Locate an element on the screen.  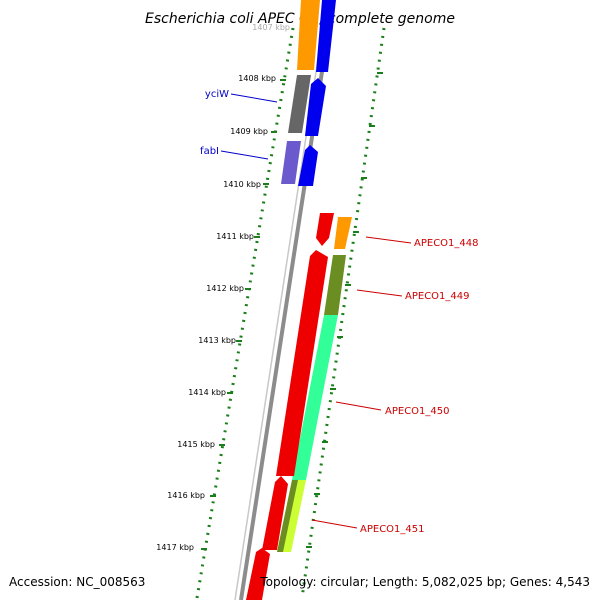
kbp-label: 1414 kbp is located at coordinates (207, 392).